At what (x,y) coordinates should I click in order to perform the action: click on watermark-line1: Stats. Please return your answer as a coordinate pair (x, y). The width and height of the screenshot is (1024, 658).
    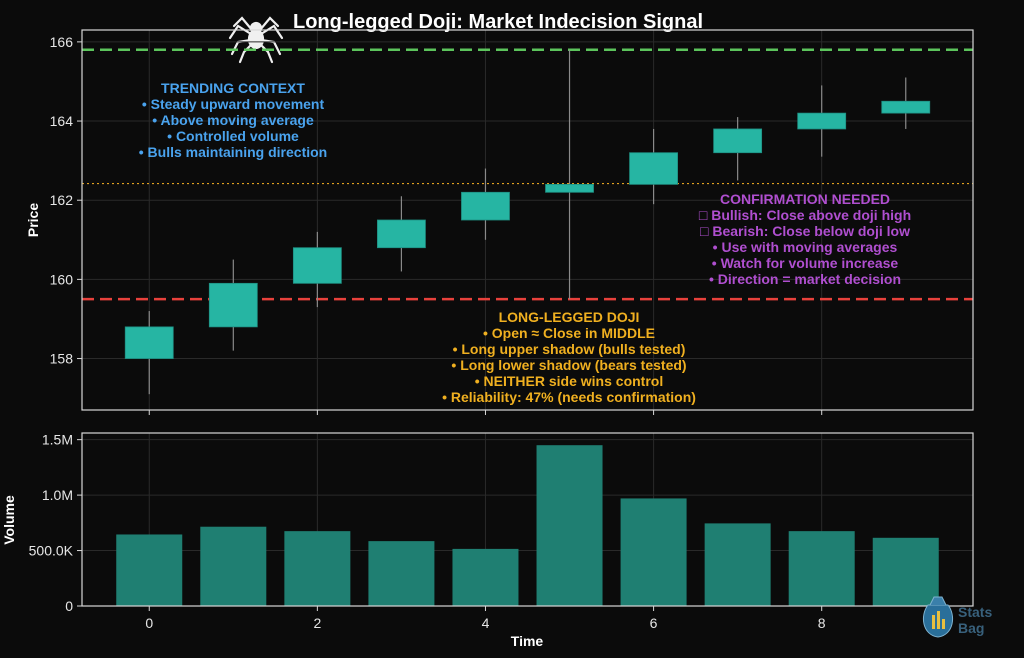
    Looking at the image, I should click on (975, 612).